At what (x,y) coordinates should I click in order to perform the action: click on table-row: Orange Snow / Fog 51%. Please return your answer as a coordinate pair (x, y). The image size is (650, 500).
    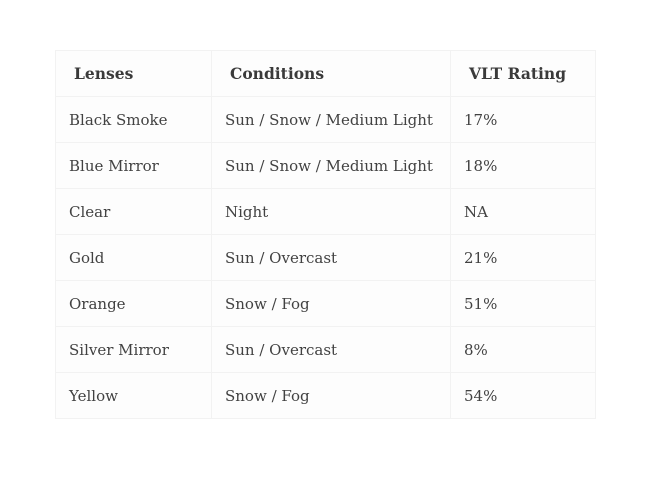
    Looking at the image, I should click on (325, 303).